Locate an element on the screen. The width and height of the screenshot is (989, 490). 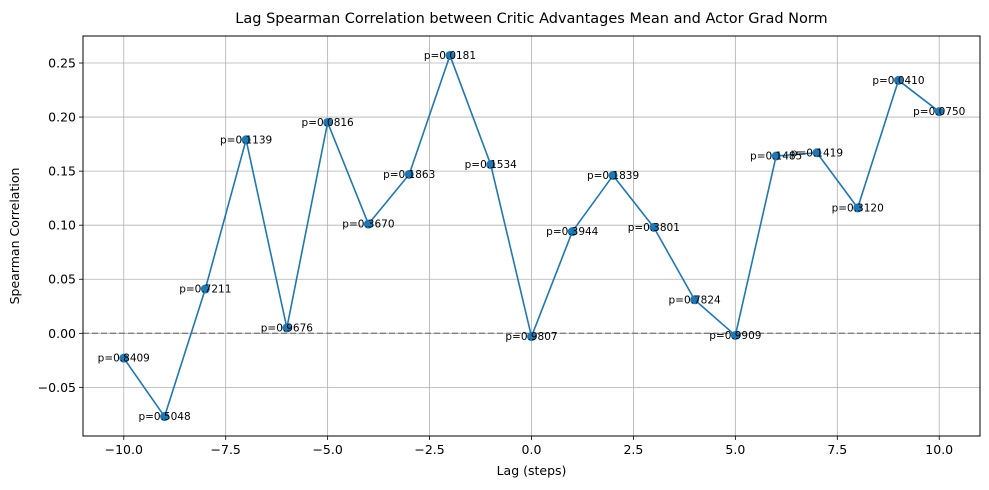
p-value-label: p=0.0181 is located at coordinates (450, 56).